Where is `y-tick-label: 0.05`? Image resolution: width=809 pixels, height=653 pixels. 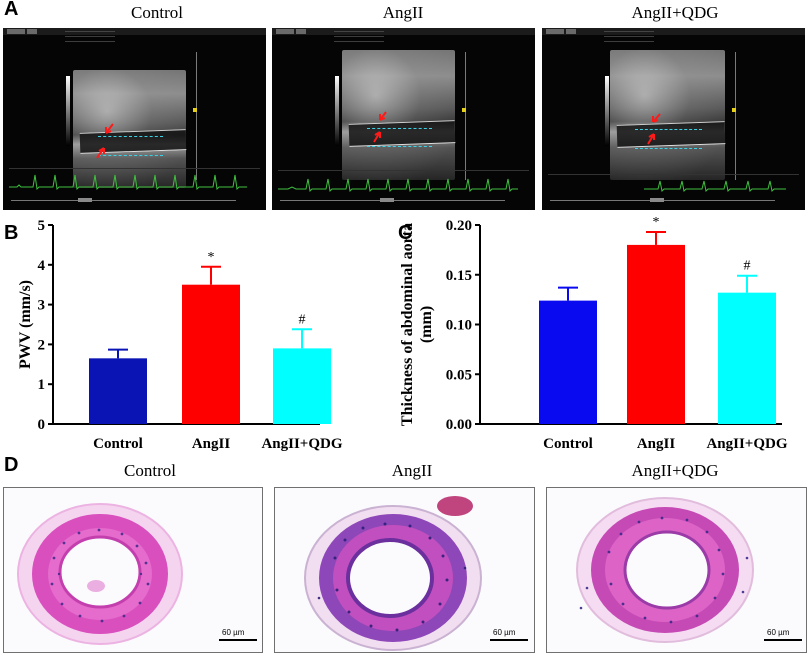
y-tick-label: 0.05 is located at coordinates (459, 375).